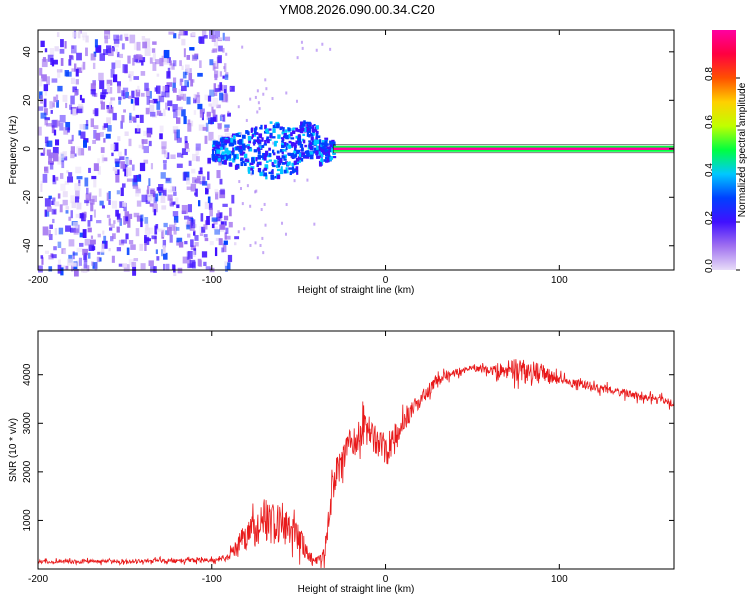 This screenshot has width=750, height=600. I want to click on colorbar-label: Normalized spectral amplitude, so click(742, 149).